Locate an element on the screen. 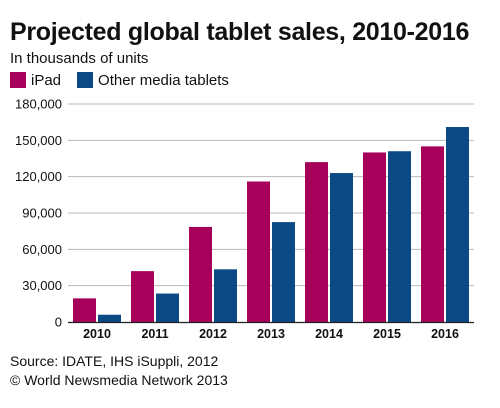  legend-label-ipad: iPad is located at coordinates (46, 80).